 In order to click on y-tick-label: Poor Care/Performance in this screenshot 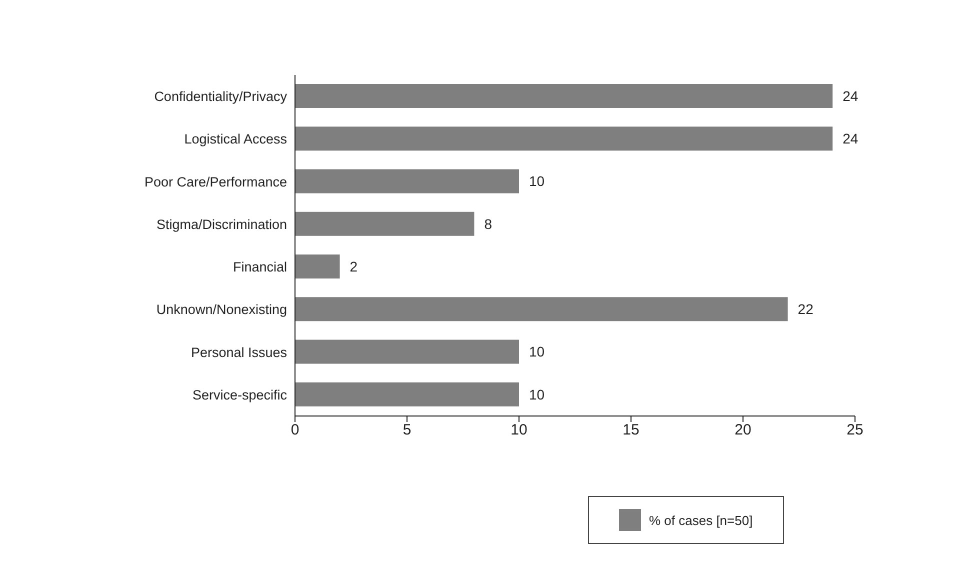, I will do `click(215, 182)`.